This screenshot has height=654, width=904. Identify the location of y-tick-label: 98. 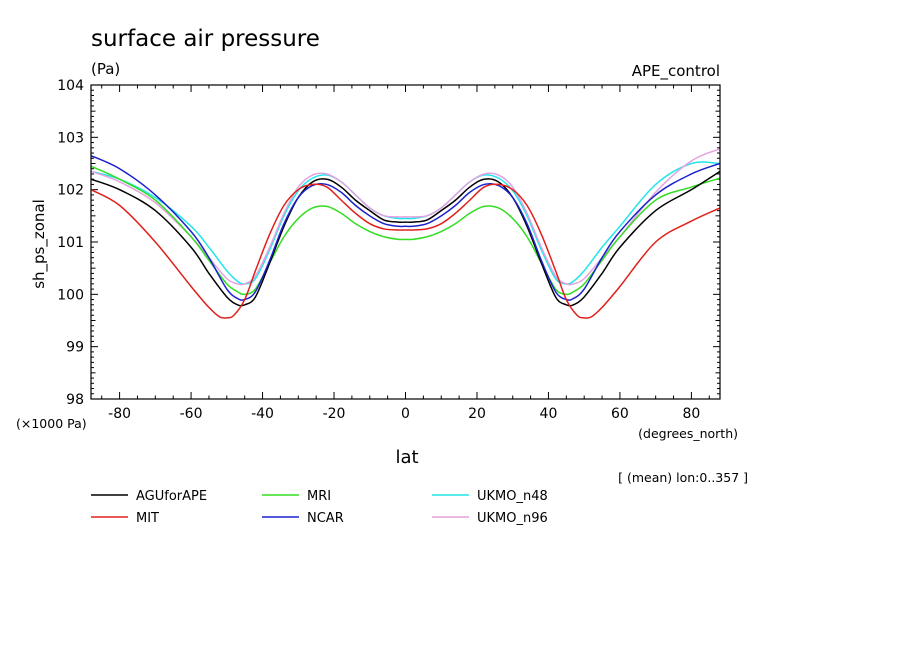
(75, 400).